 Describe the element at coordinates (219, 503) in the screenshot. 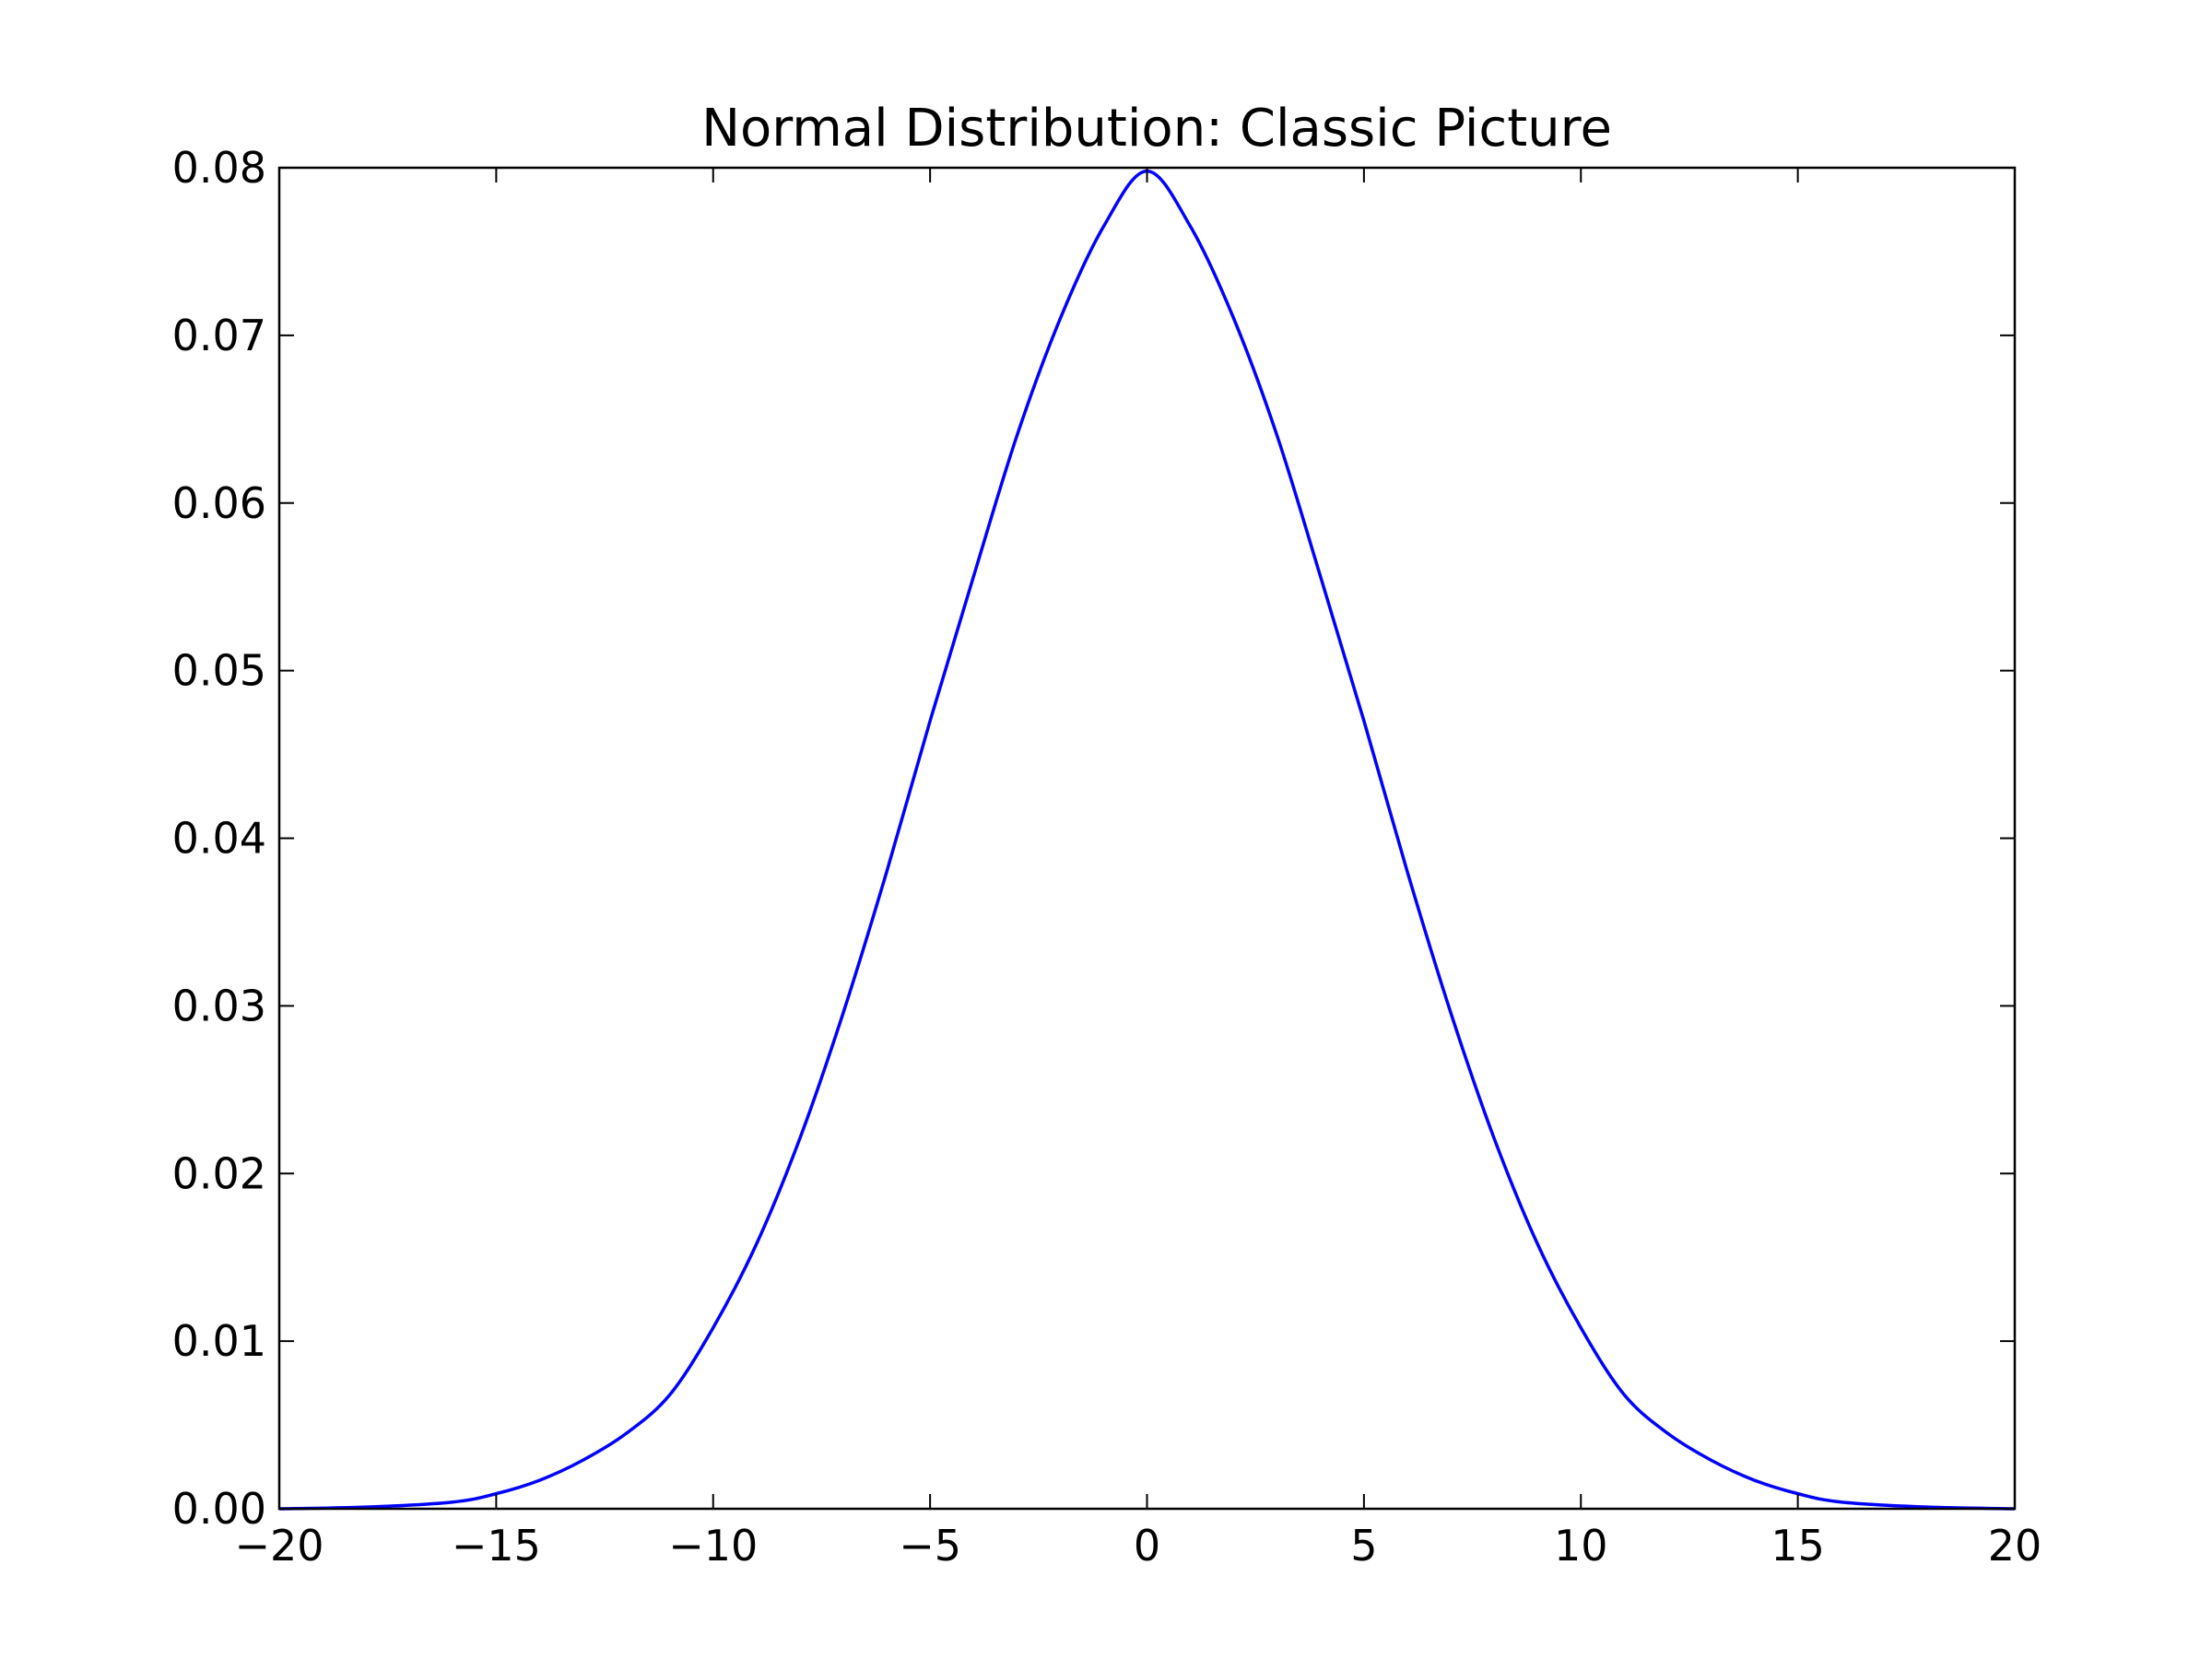

I see `y-tick-label: 0.06` at that location.